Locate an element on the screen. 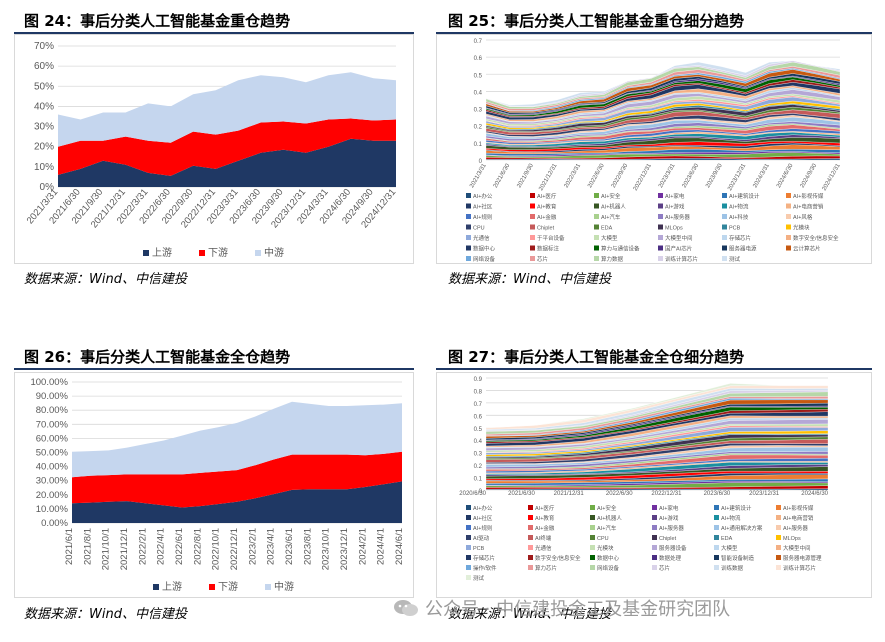 This screenshot has width=885, height=642. fig27-legend-label: AI+影视传媒 is located at coordinates (798, 508).